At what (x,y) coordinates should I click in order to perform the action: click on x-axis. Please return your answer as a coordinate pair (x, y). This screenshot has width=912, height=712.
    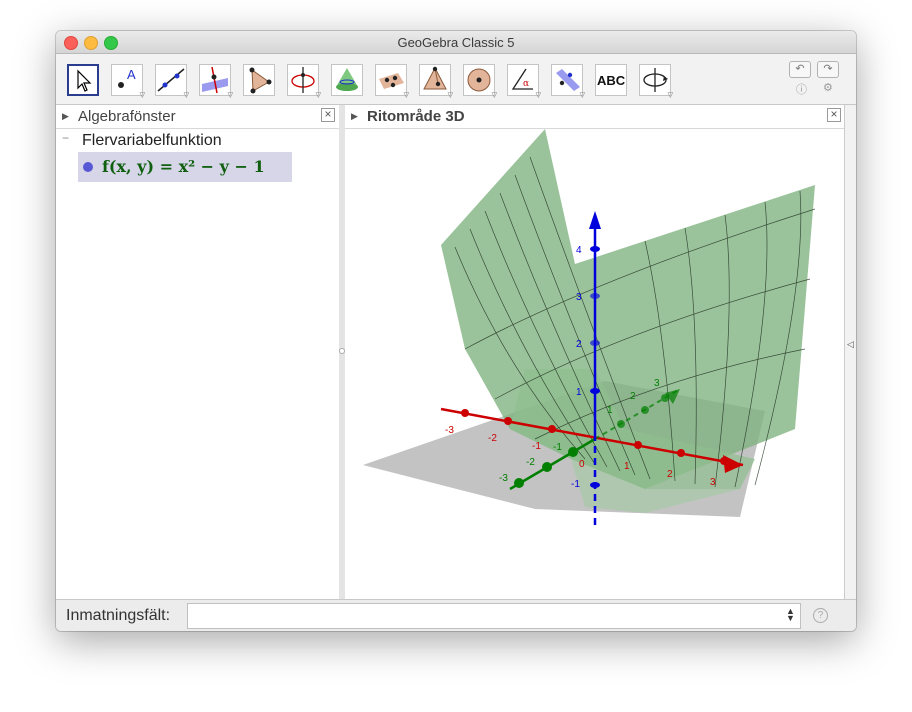
    Looking at the image, I should click on (592, 440).